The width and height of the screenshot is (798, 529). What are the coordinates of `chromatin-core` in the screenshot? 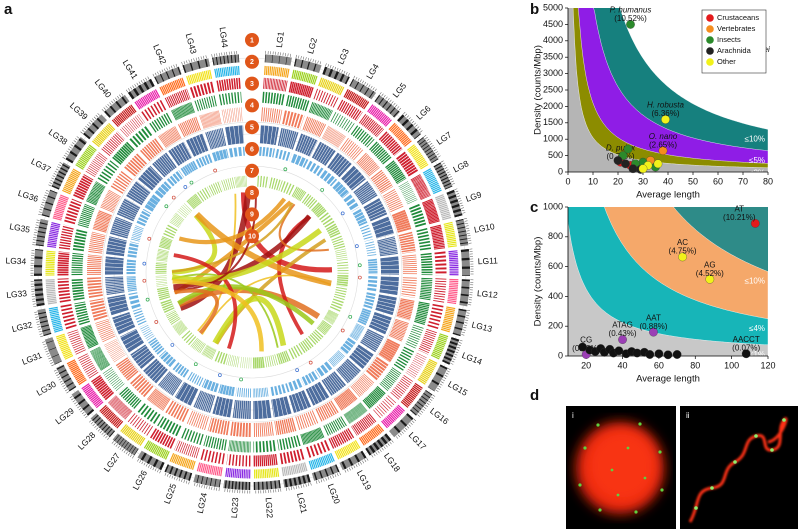 It's located at (622, 466).